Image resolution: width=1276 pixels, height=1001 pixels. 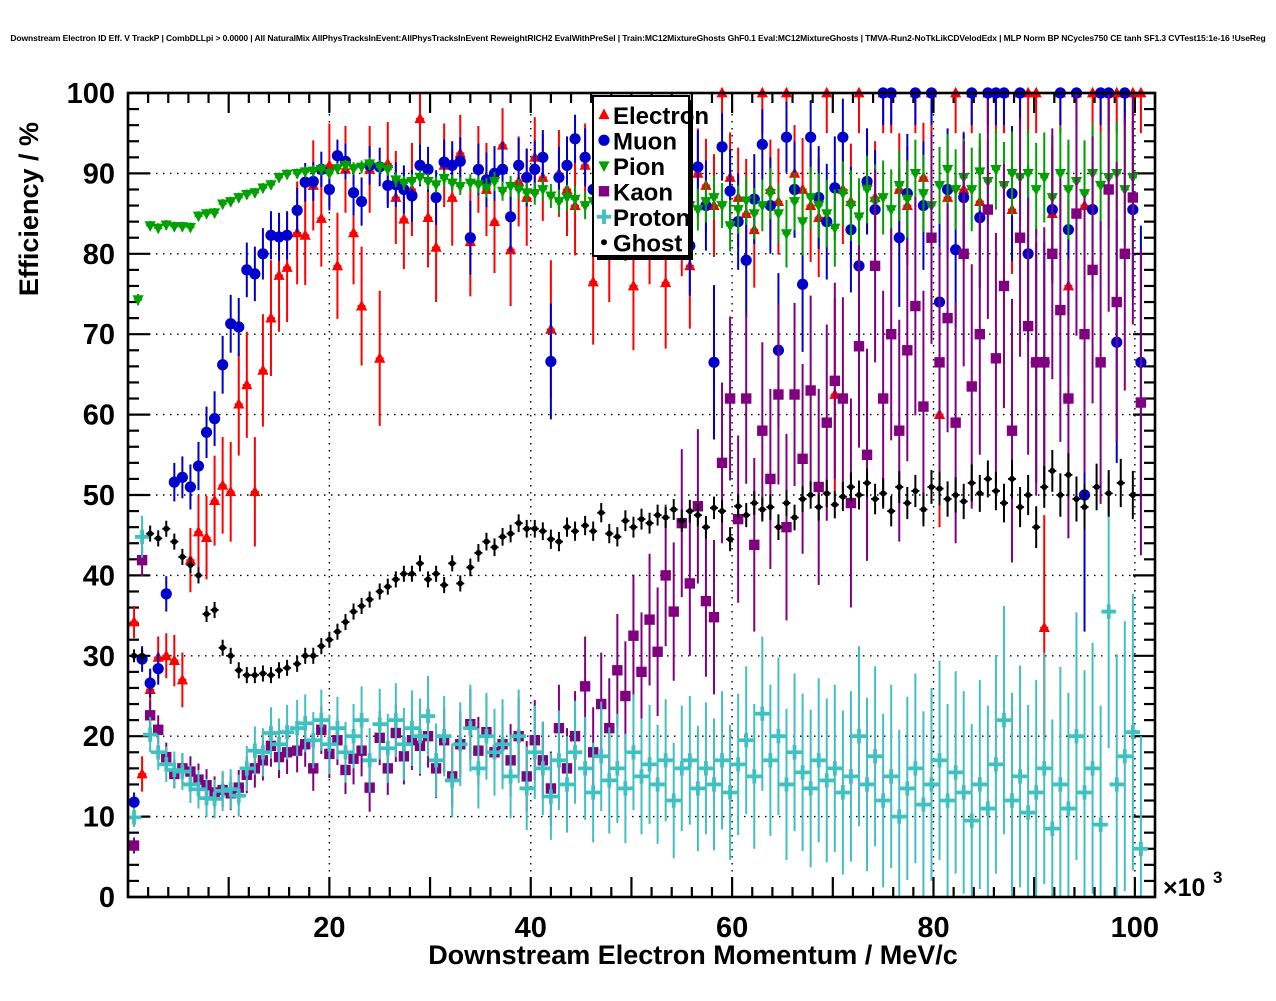 What do you see at coordinates (693, 955) in the screenshot?
I see `x-axis-label: Downstream Electron Momentum / MeV/c` at bounding box center [693, 955].